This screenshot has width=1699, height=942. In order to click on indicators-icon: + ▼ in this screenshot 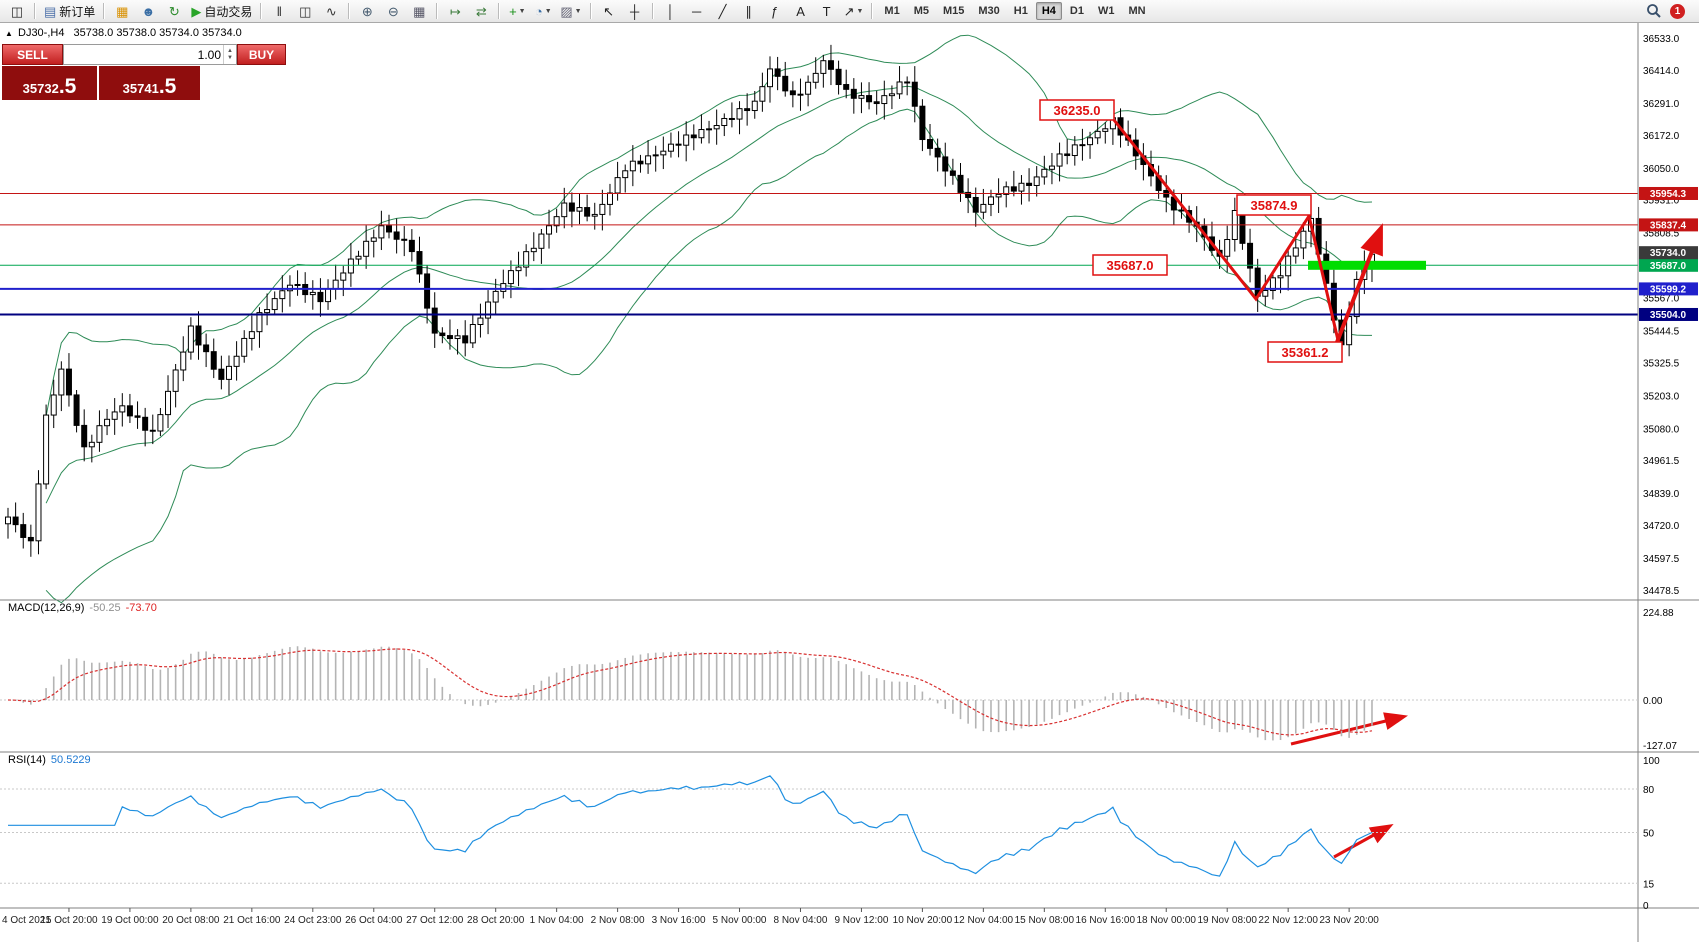, I will do `click(517, 11)`.